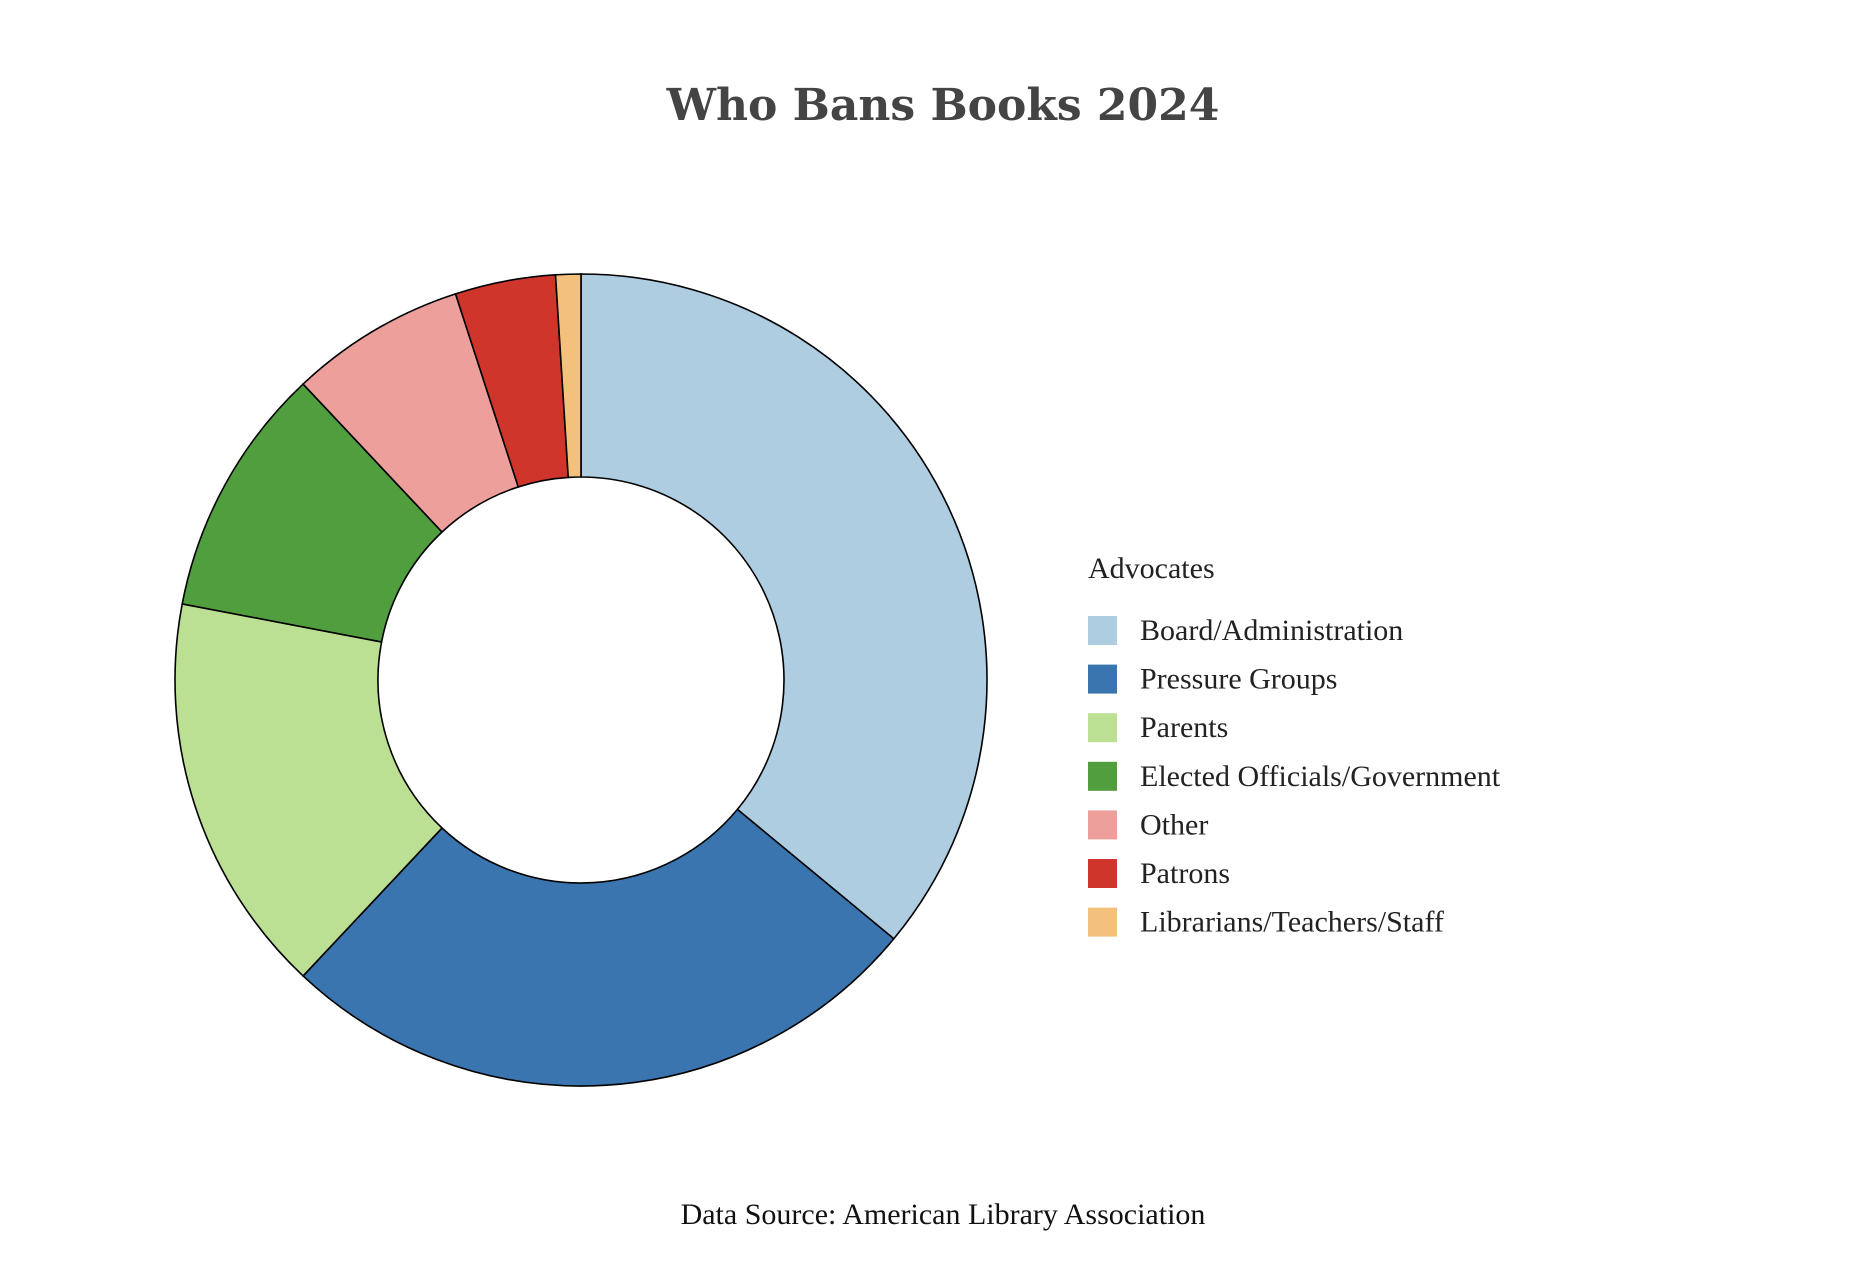 This screenshot has height=1266, width=1866. I want to click on legend-label: Elected Officials/Government, so click(1320, 776).